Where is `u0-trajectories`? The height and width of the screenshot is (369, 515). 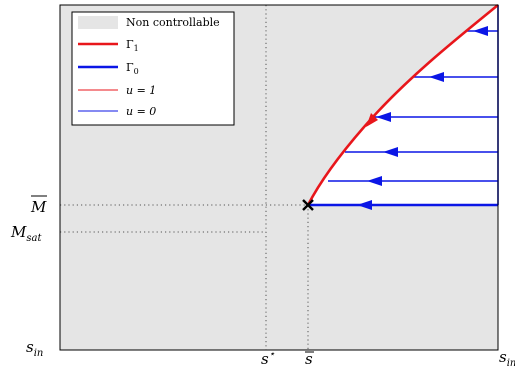
u0-trajectories is located at coordinates (413, 106).